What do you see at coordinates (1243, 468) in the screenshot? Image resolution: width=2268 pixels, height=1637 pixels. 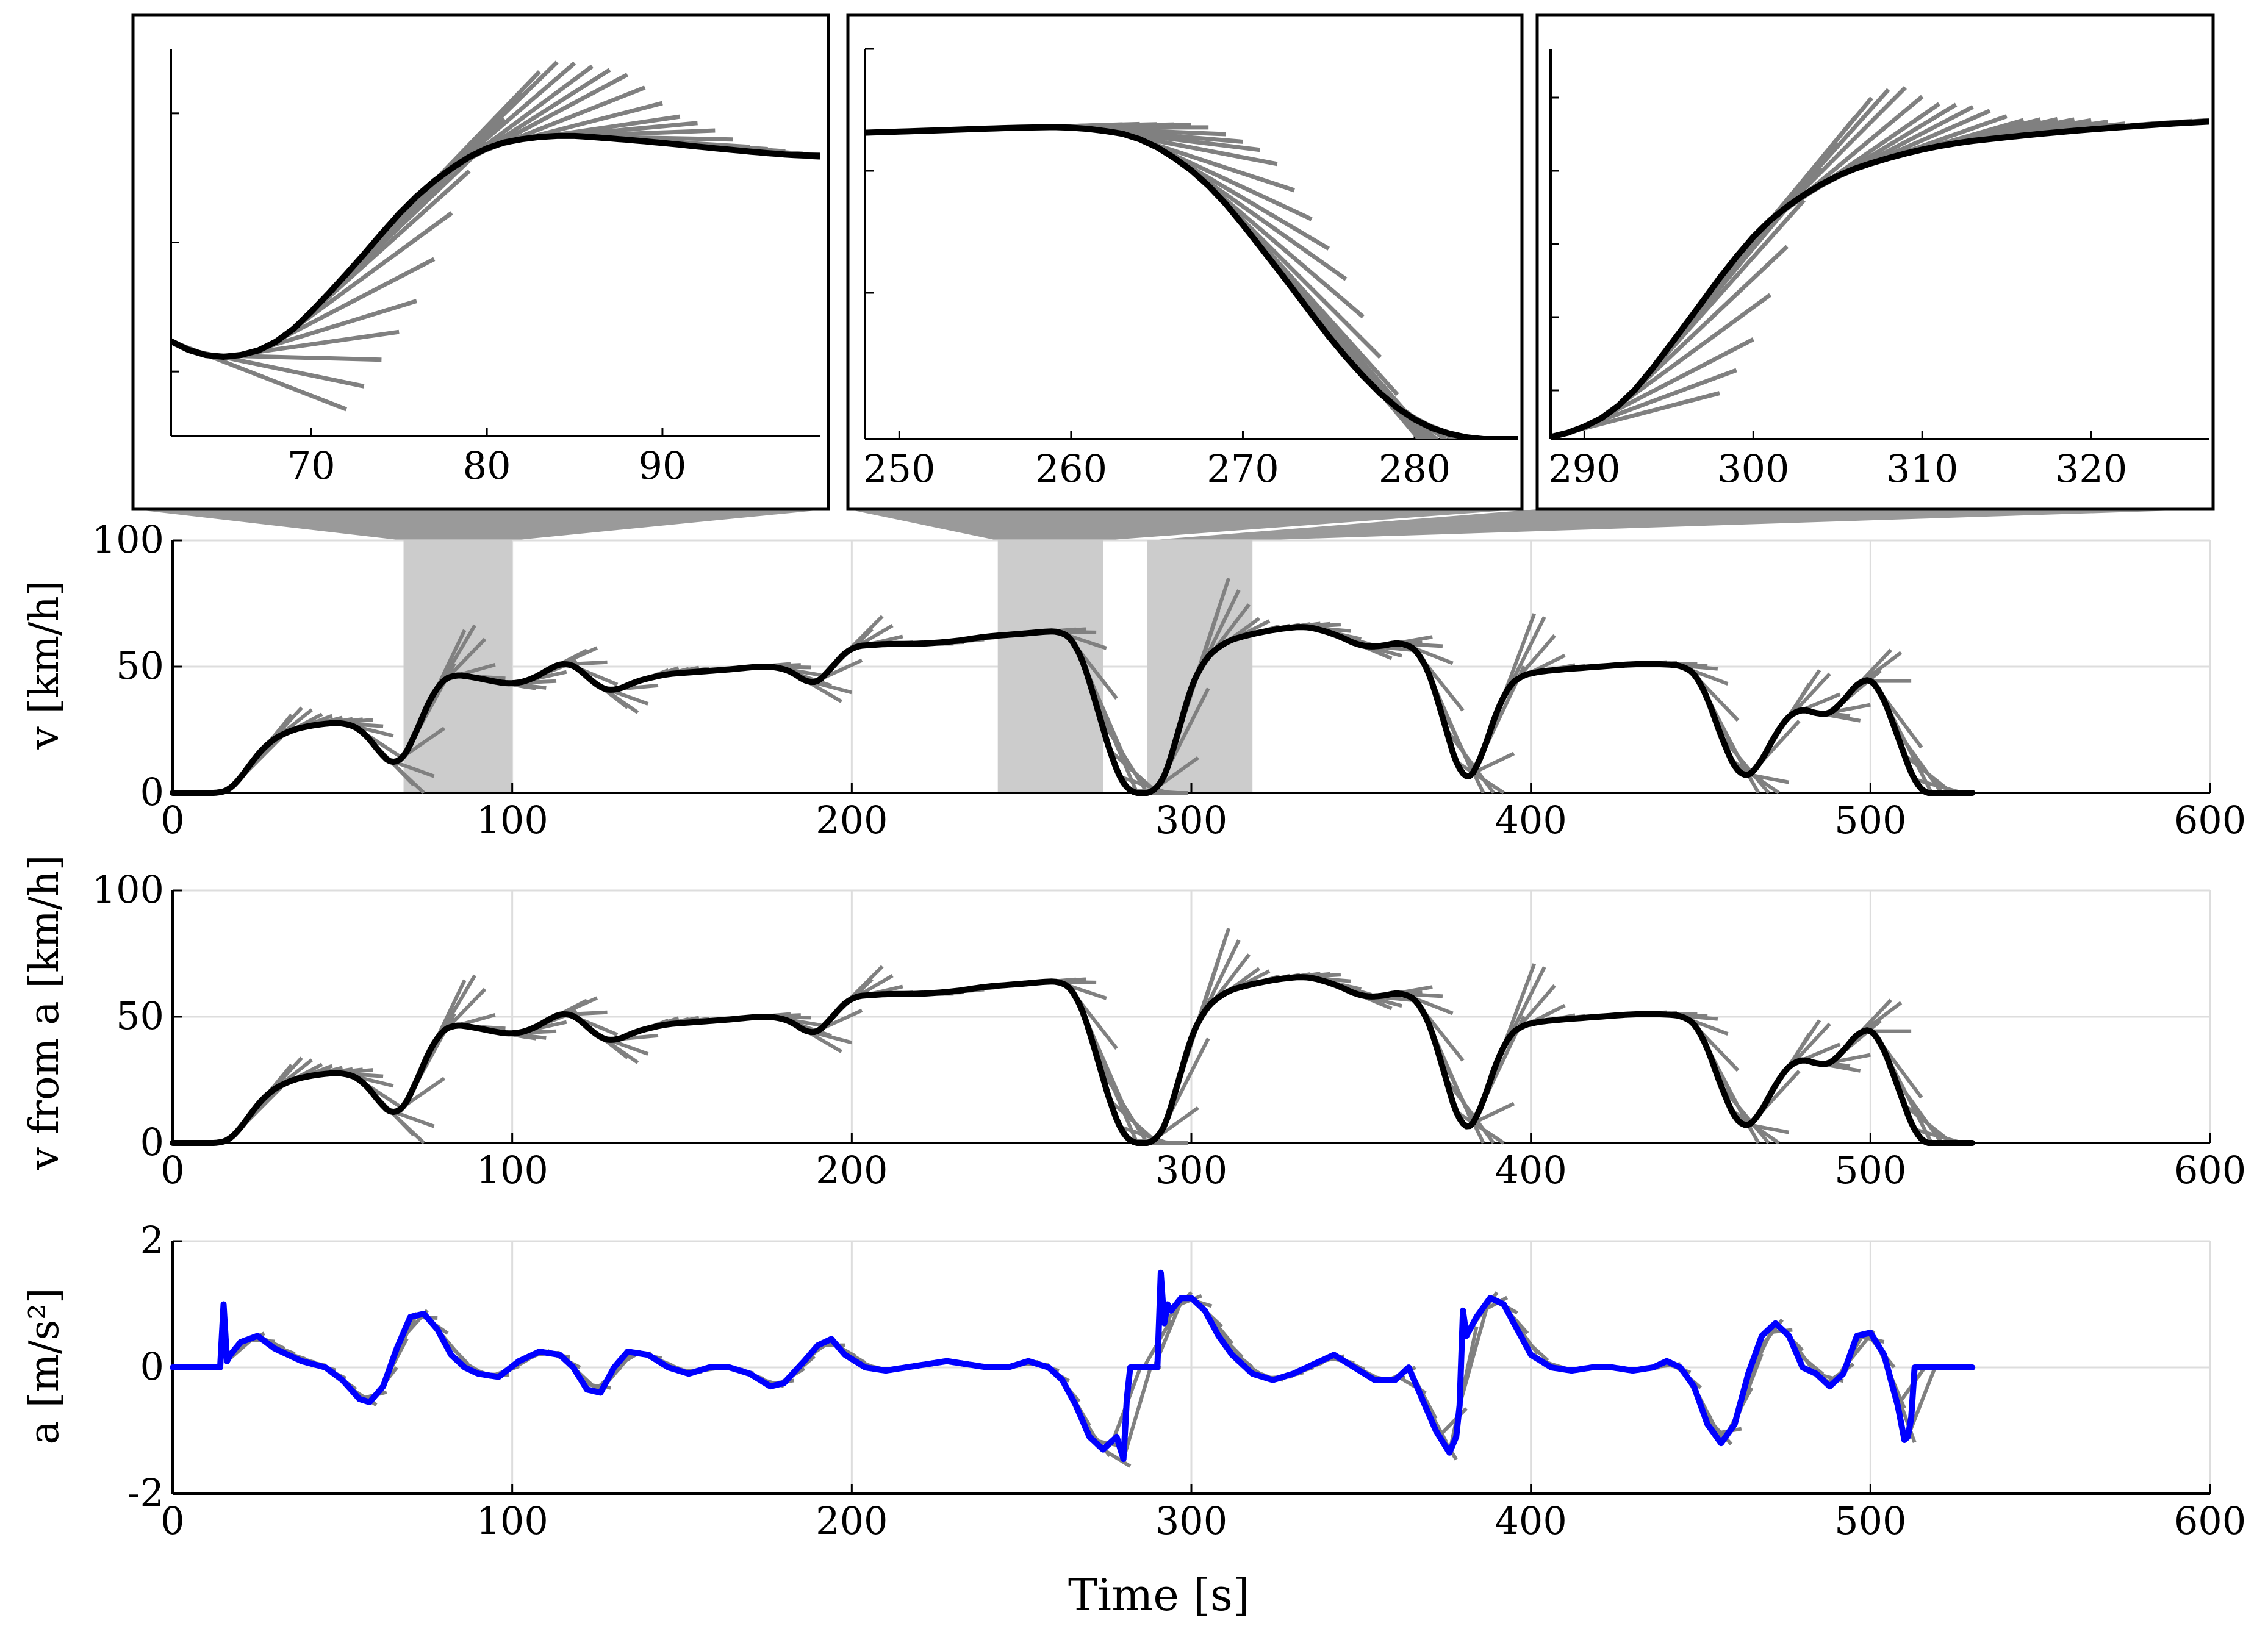 I see `zoom-x-tick-label: 270` at bounding box center [1243, 468].